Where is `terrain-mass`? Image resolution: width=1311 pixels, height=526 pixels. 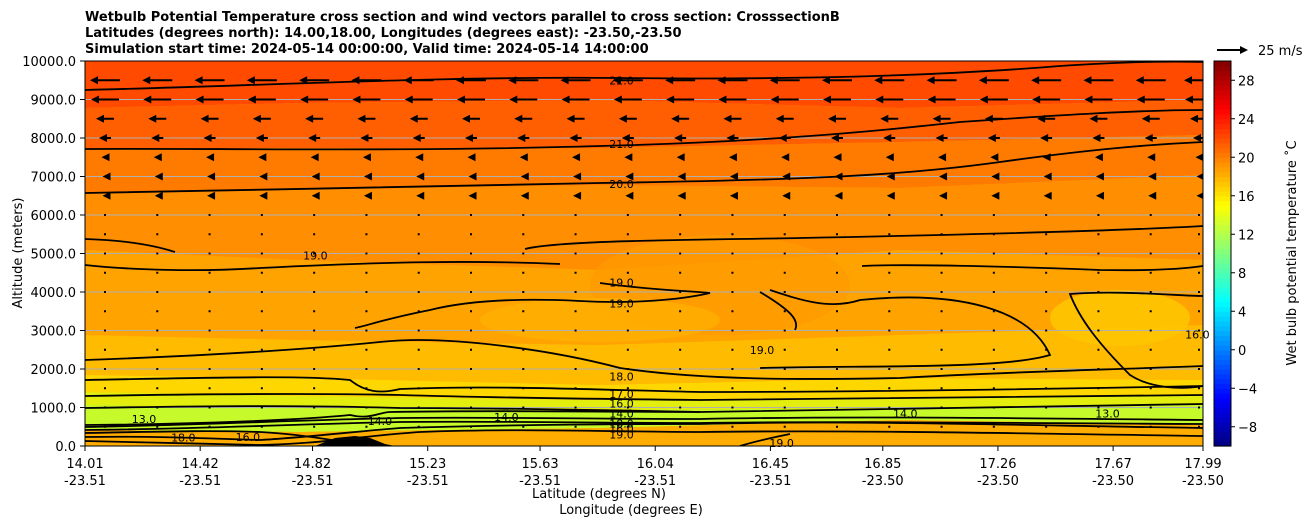 terrain-mass is located at coordinates (355, 441).